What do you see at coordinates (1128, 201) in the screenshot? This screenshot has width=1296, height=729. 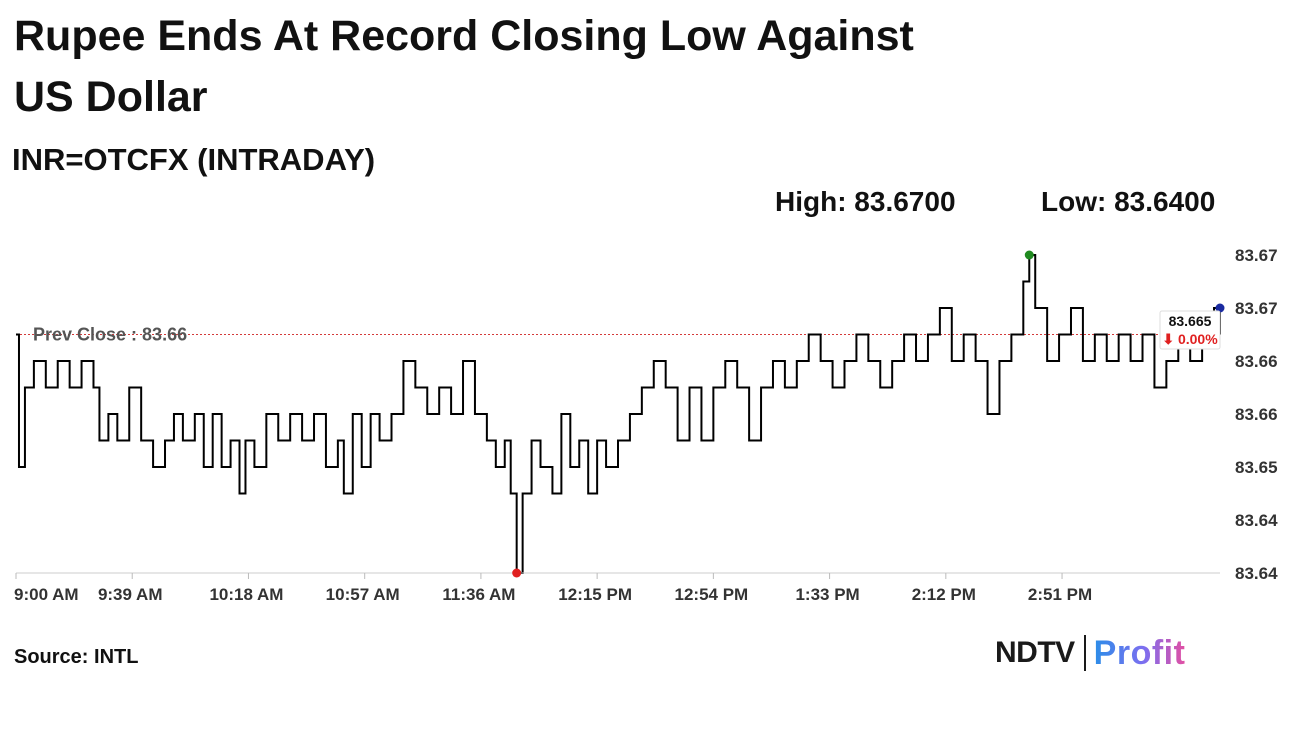 I see `low-value: Low: 83.6400` at bounding box center [1128, 201].